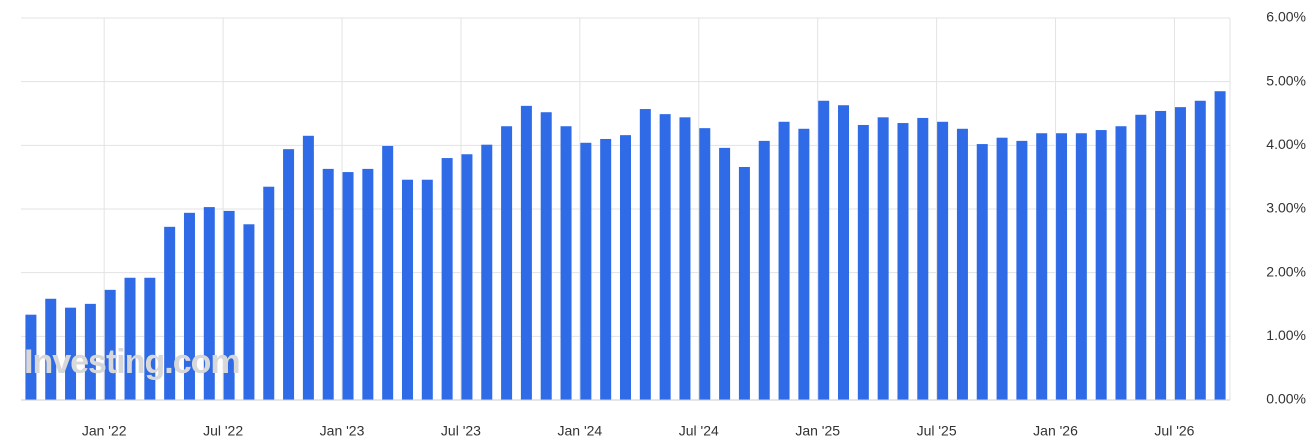  I want to click on y-tick-label: 3.00%, so click(1286, 208).